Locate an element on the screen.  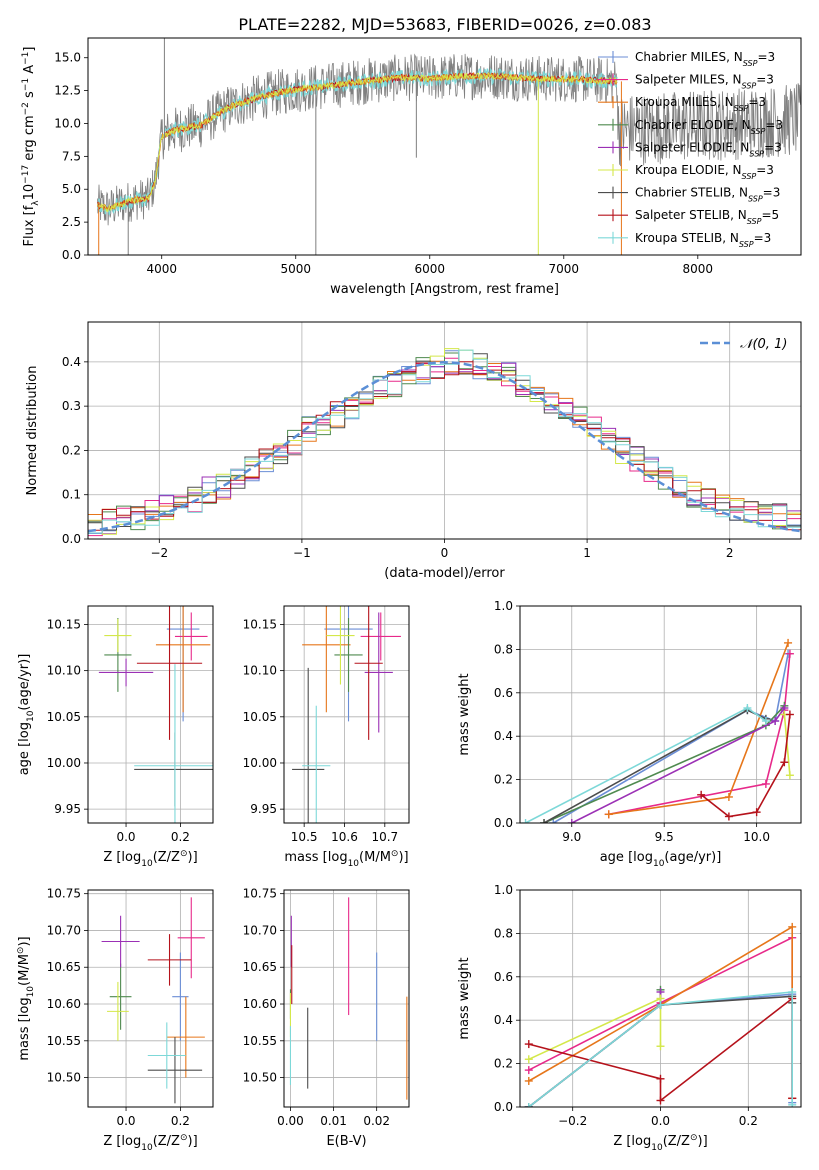
data-spectrum-line is located at coordinates (449, 139).